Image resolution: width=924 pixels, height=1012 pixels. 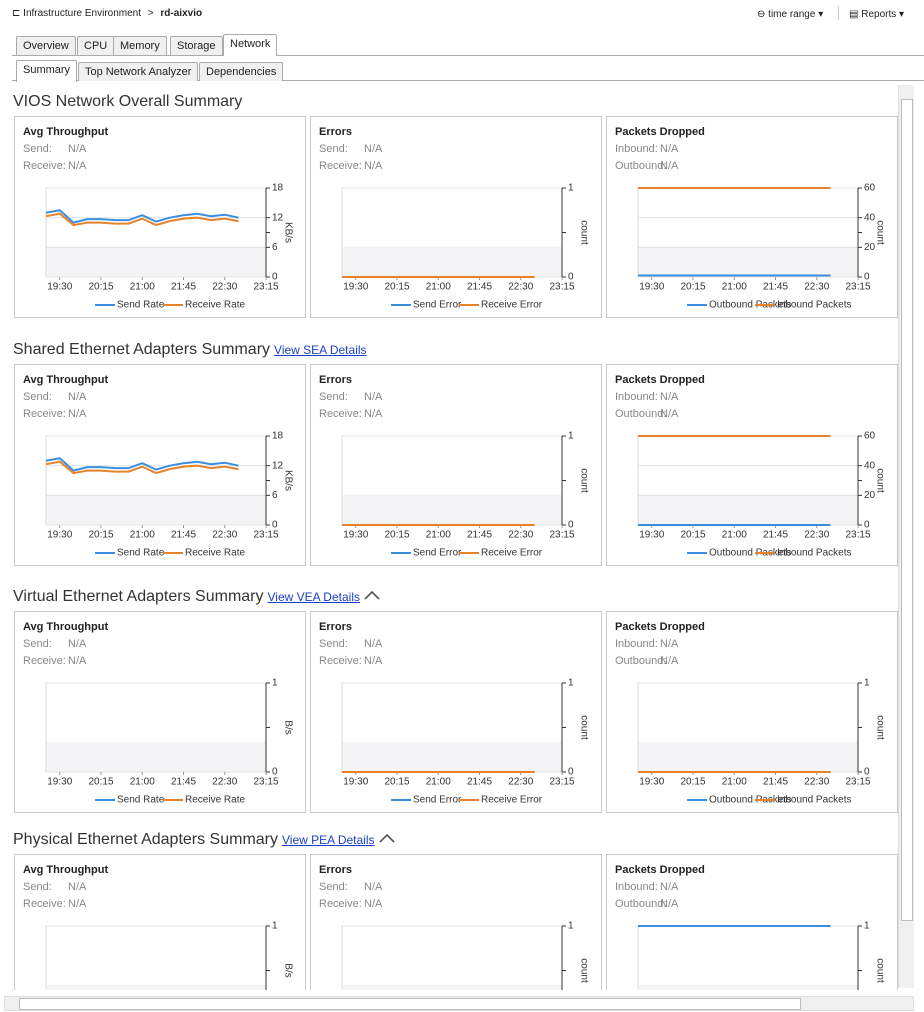 I want to click on field-label: Receive:, so click(x=44, y=414).